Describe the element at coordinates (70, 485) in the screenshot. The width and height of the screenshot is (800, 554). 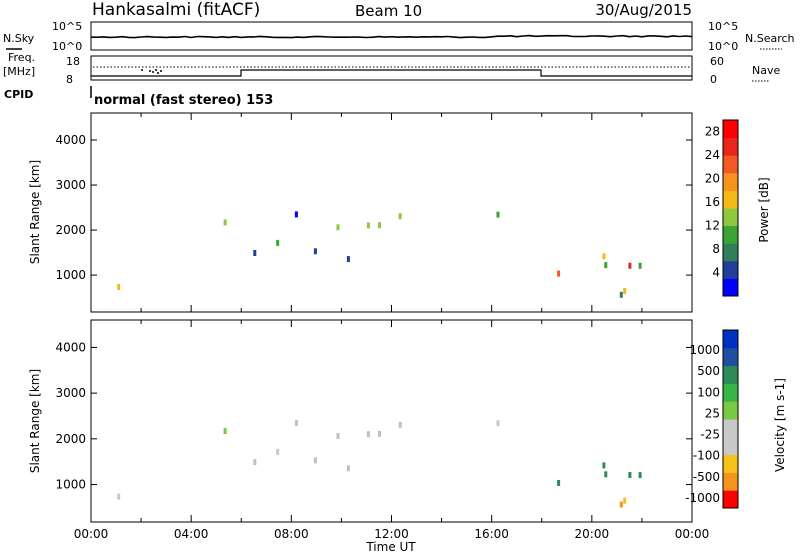
I see `y-tick-label: 1000` at that location.